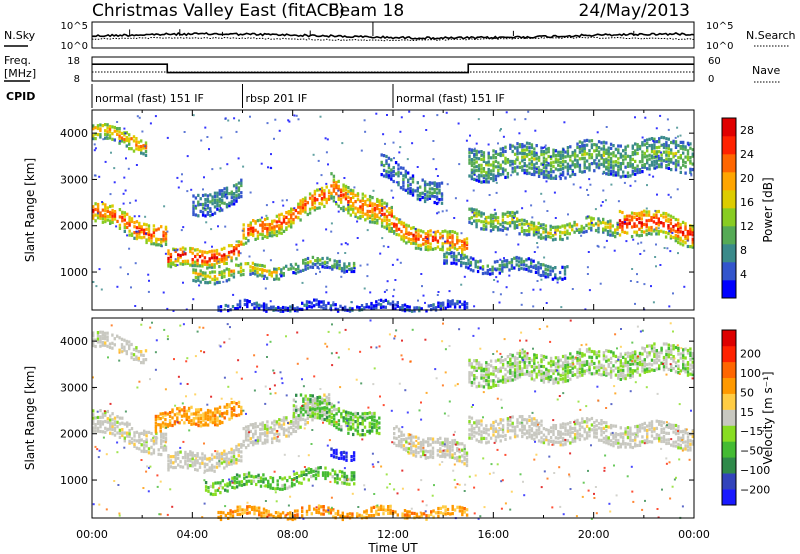 This screenshot has height=554, width=800. I want to click on power-colorbar-label: Power [dB], so click(768, 209).